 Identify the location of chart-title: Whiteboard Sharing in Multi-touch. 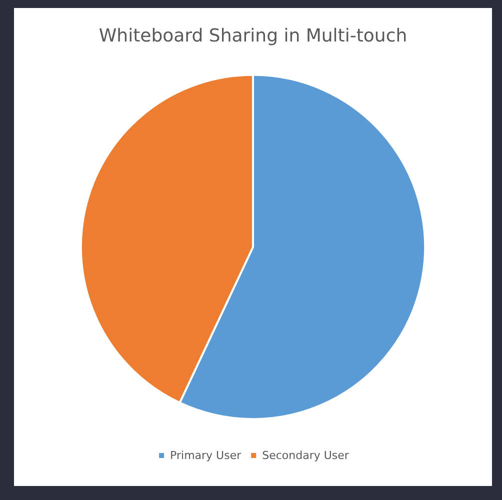
(253, 36).